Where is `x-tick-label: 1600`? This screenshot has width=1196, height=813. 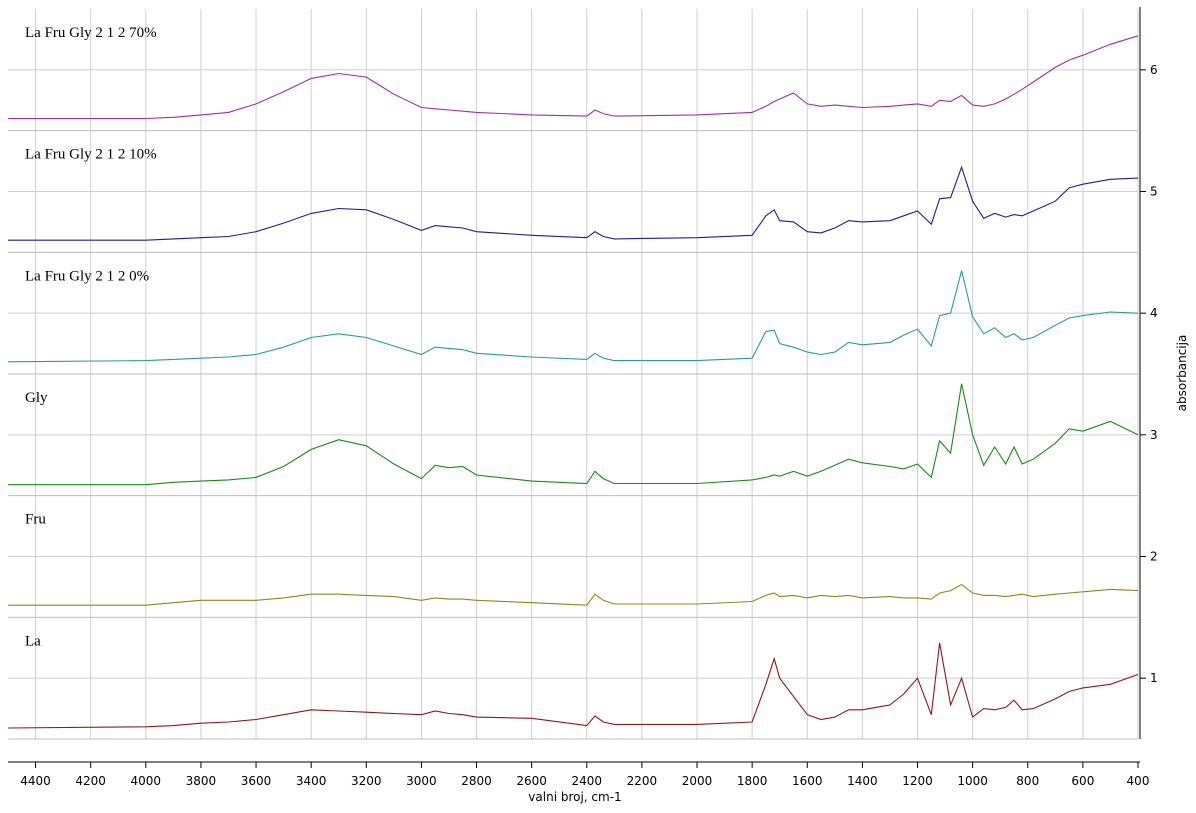 x-tick-label: 1600 is located at coordinates (807, 781).